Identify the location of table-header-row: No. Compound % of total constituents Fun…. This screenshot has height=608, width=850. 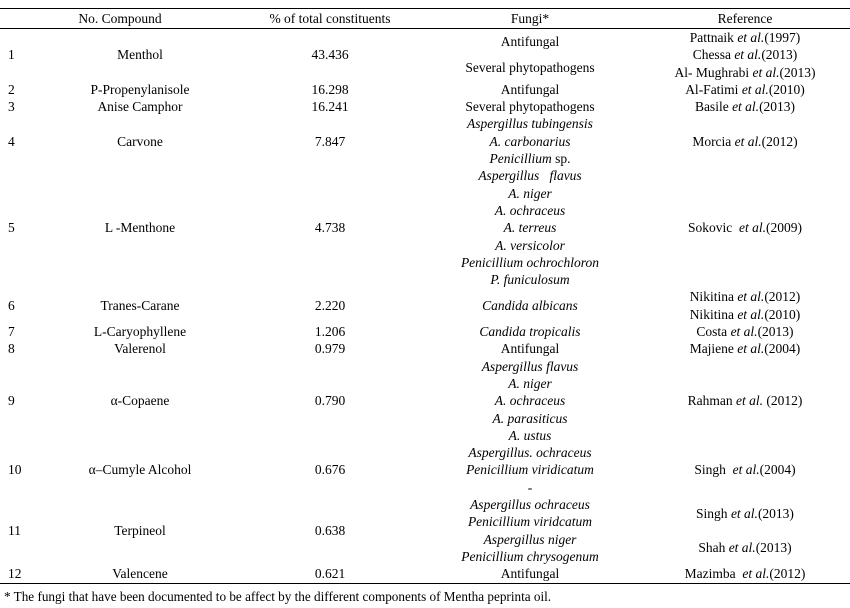
(425, 18).